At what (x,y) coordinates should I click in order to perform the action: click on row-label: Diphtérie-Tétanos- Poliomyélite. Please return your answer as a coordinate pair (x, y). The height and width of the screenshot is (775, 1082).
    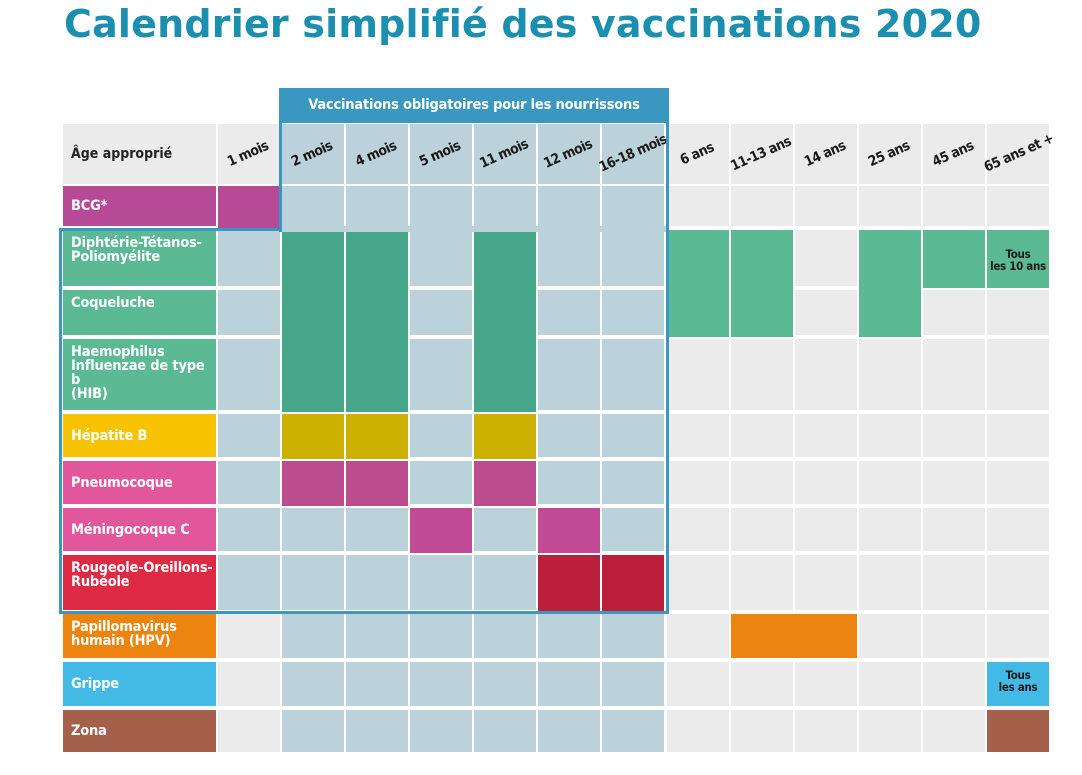
    Looking at the image, I should click on (139, 258).